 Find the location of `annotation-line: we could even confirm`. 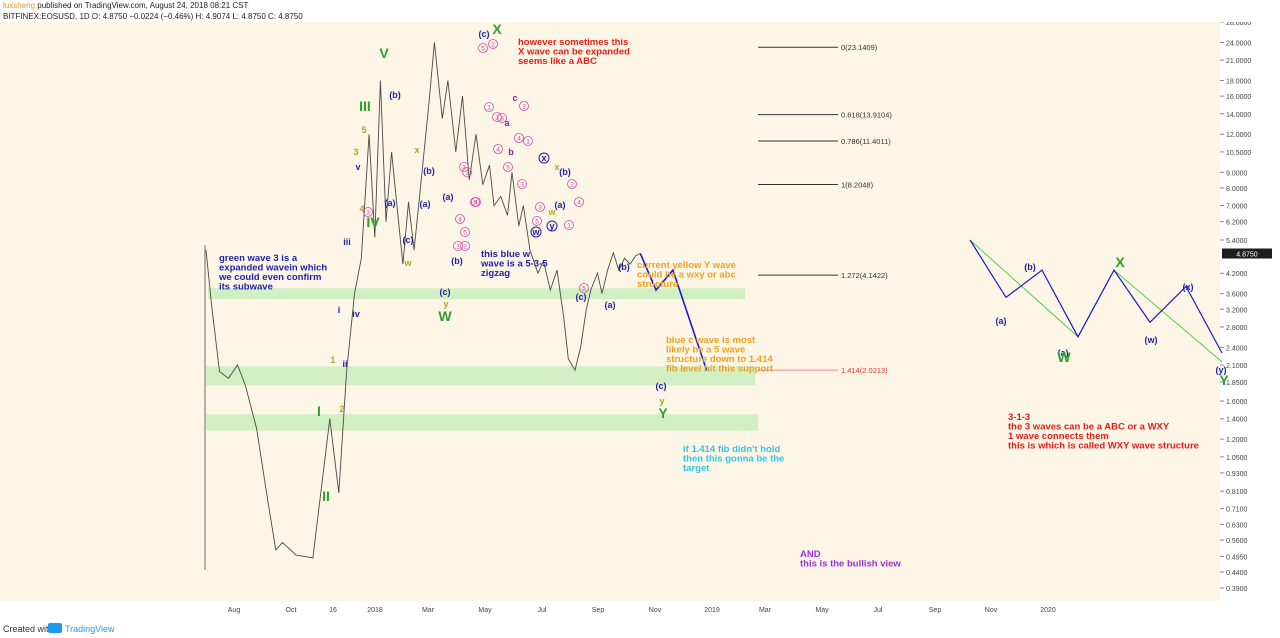

annotation-line: we could even confirm is located at coordinates (269, 277).